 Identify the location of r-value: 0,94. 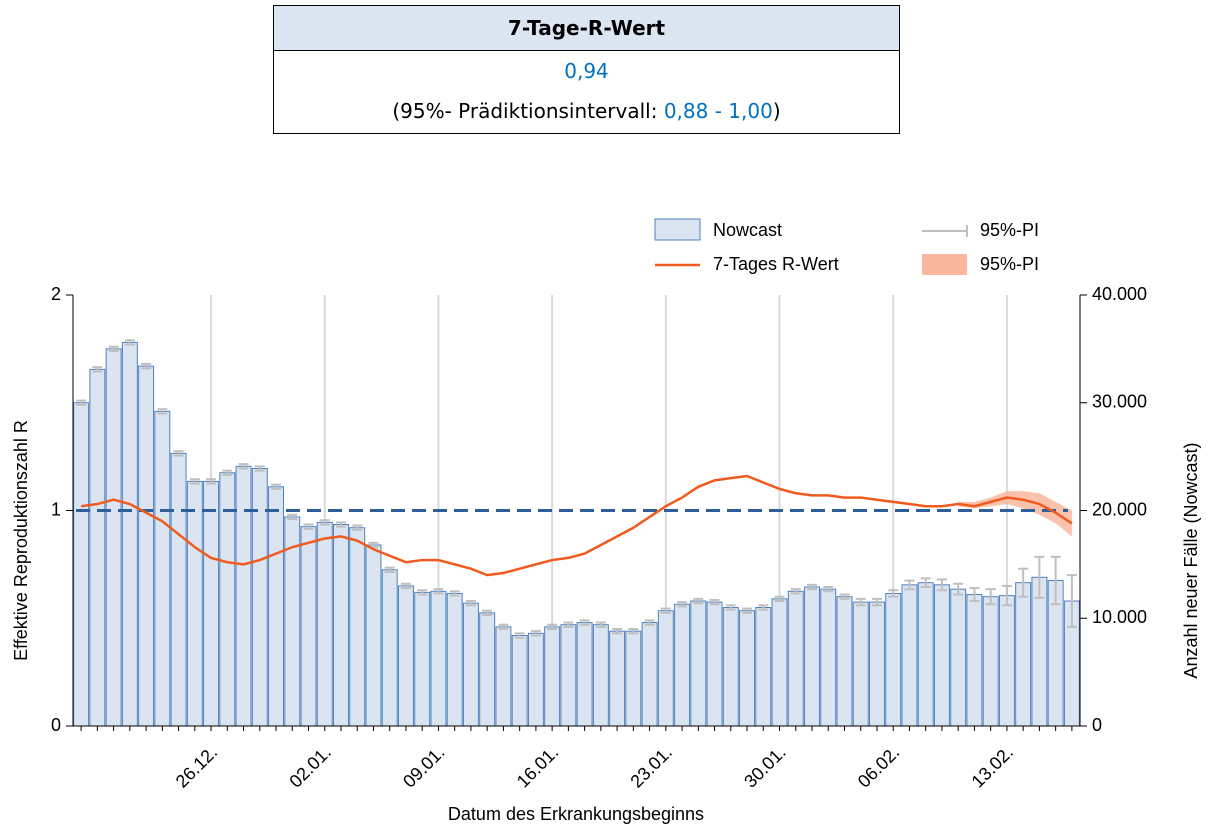
(586, 71).